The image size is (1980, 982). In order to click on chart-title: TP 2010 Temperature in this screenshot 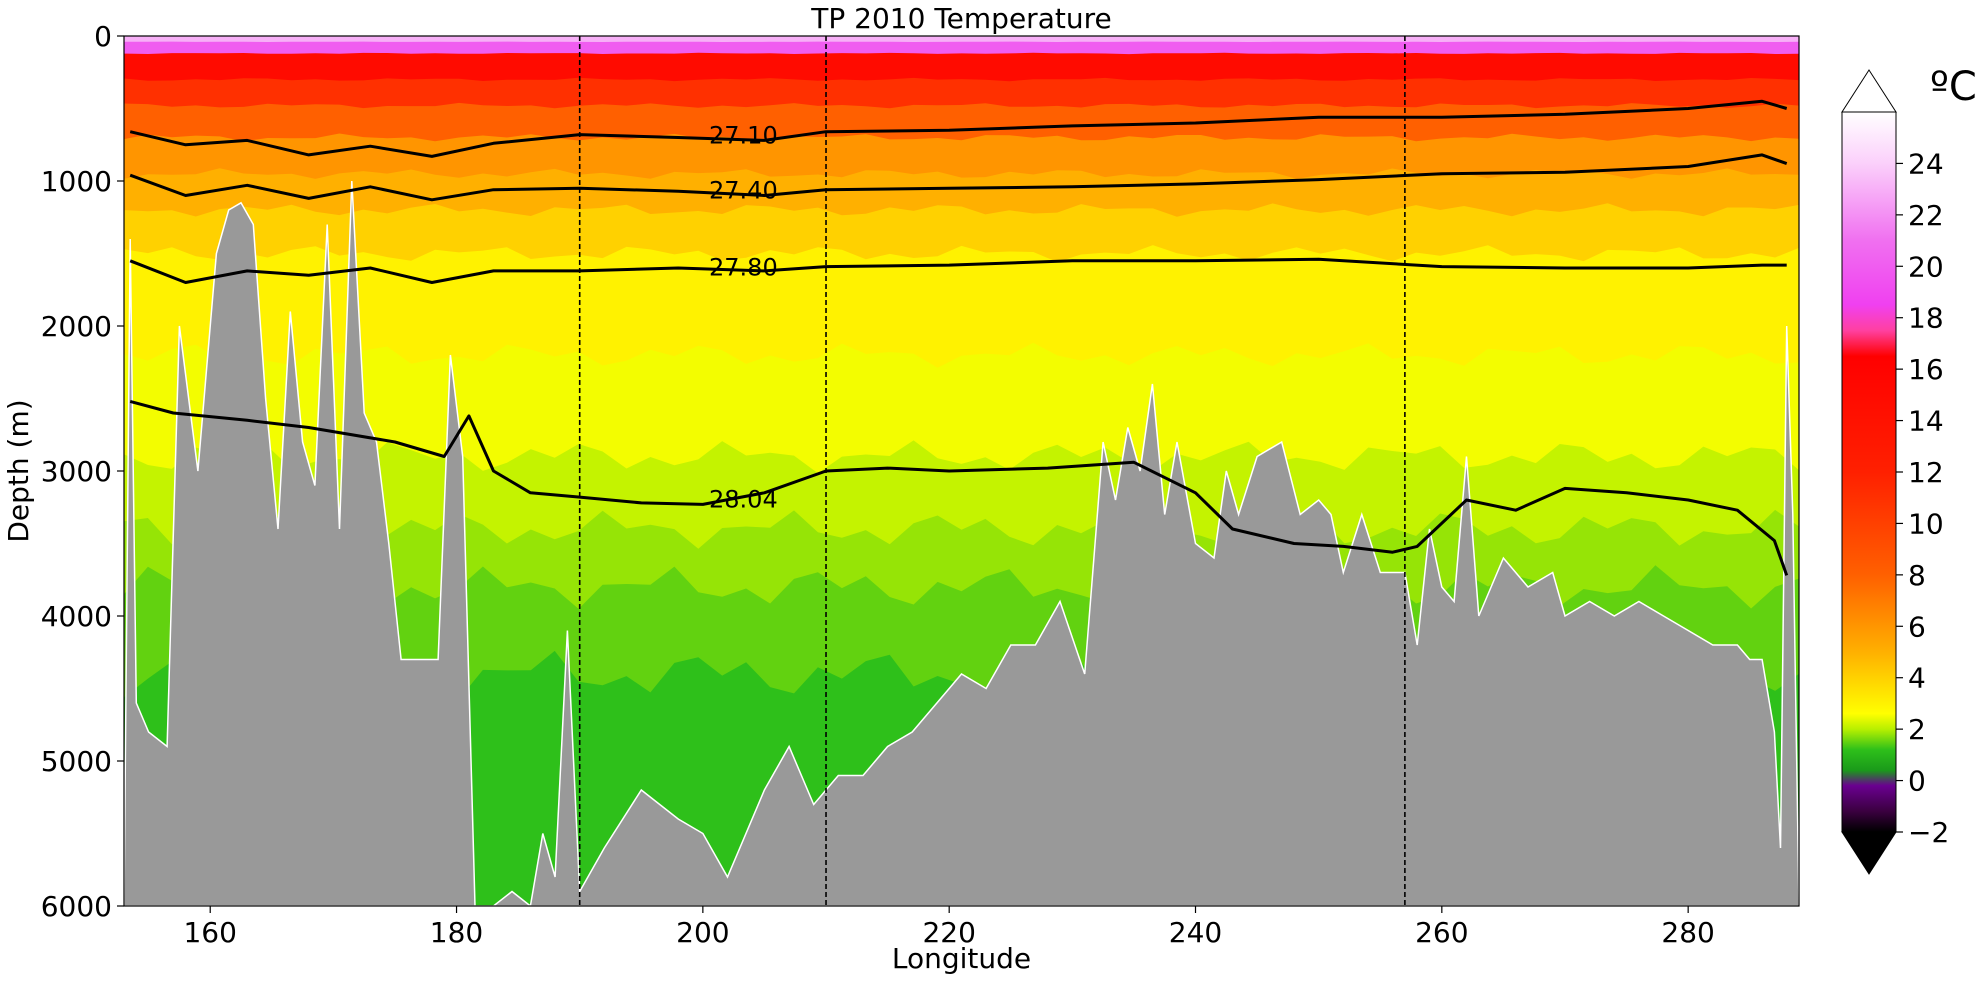, I will do `click(960, 18)`.